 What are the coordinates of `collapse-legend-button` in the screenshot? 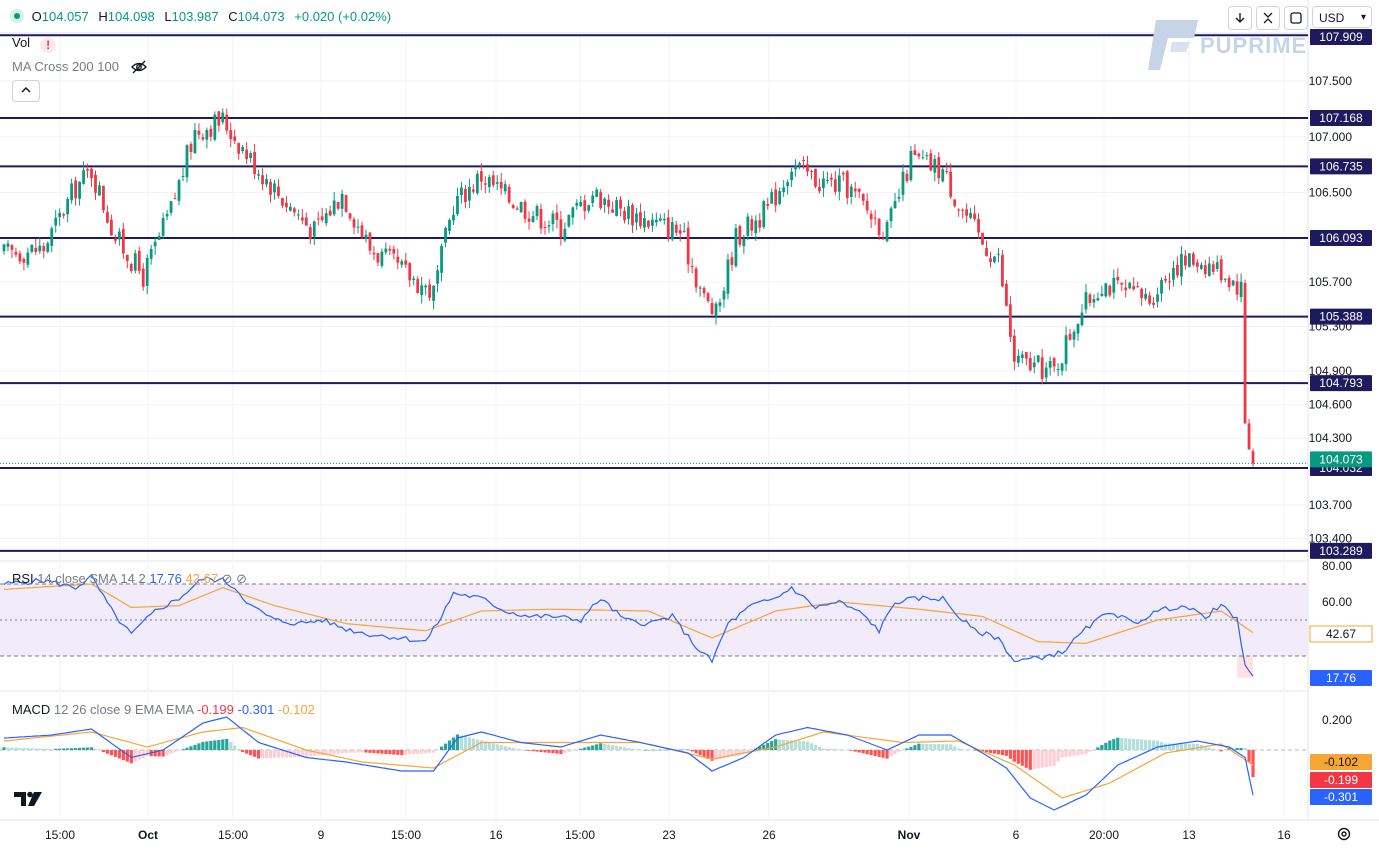 It's located at (26, 91).